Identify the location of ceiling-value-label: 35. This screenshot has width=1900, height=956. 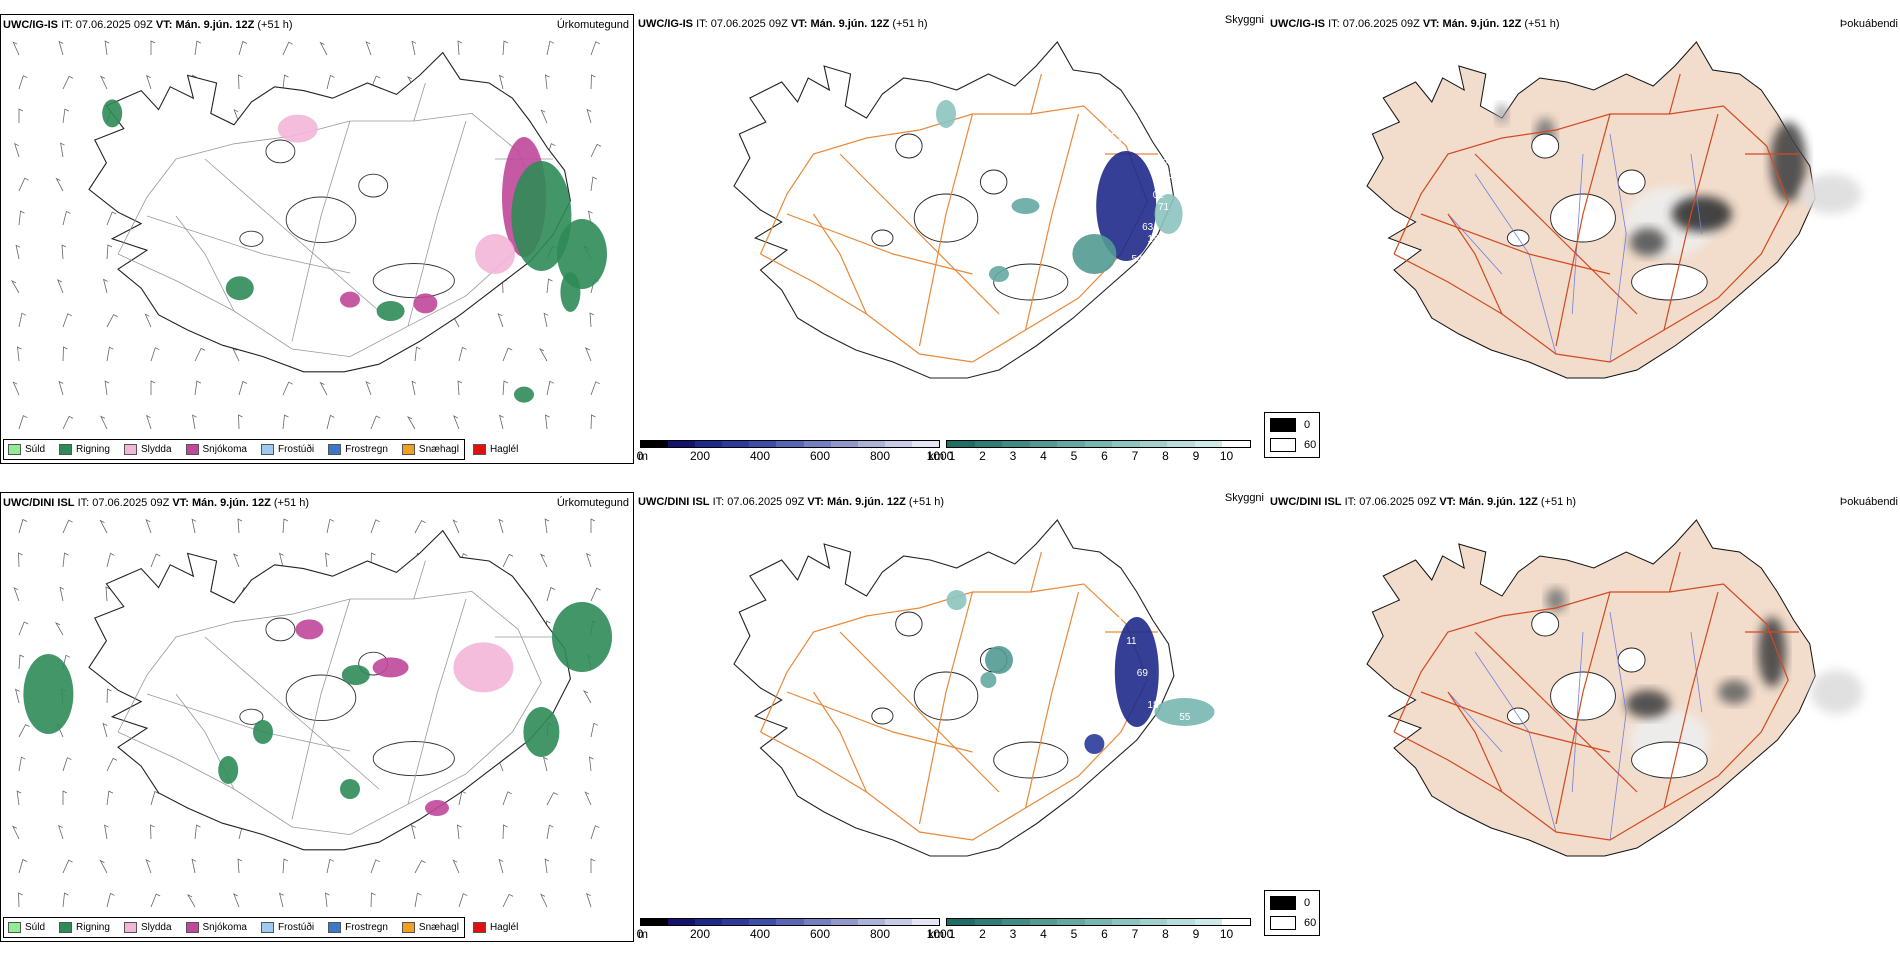
(1164, 769).